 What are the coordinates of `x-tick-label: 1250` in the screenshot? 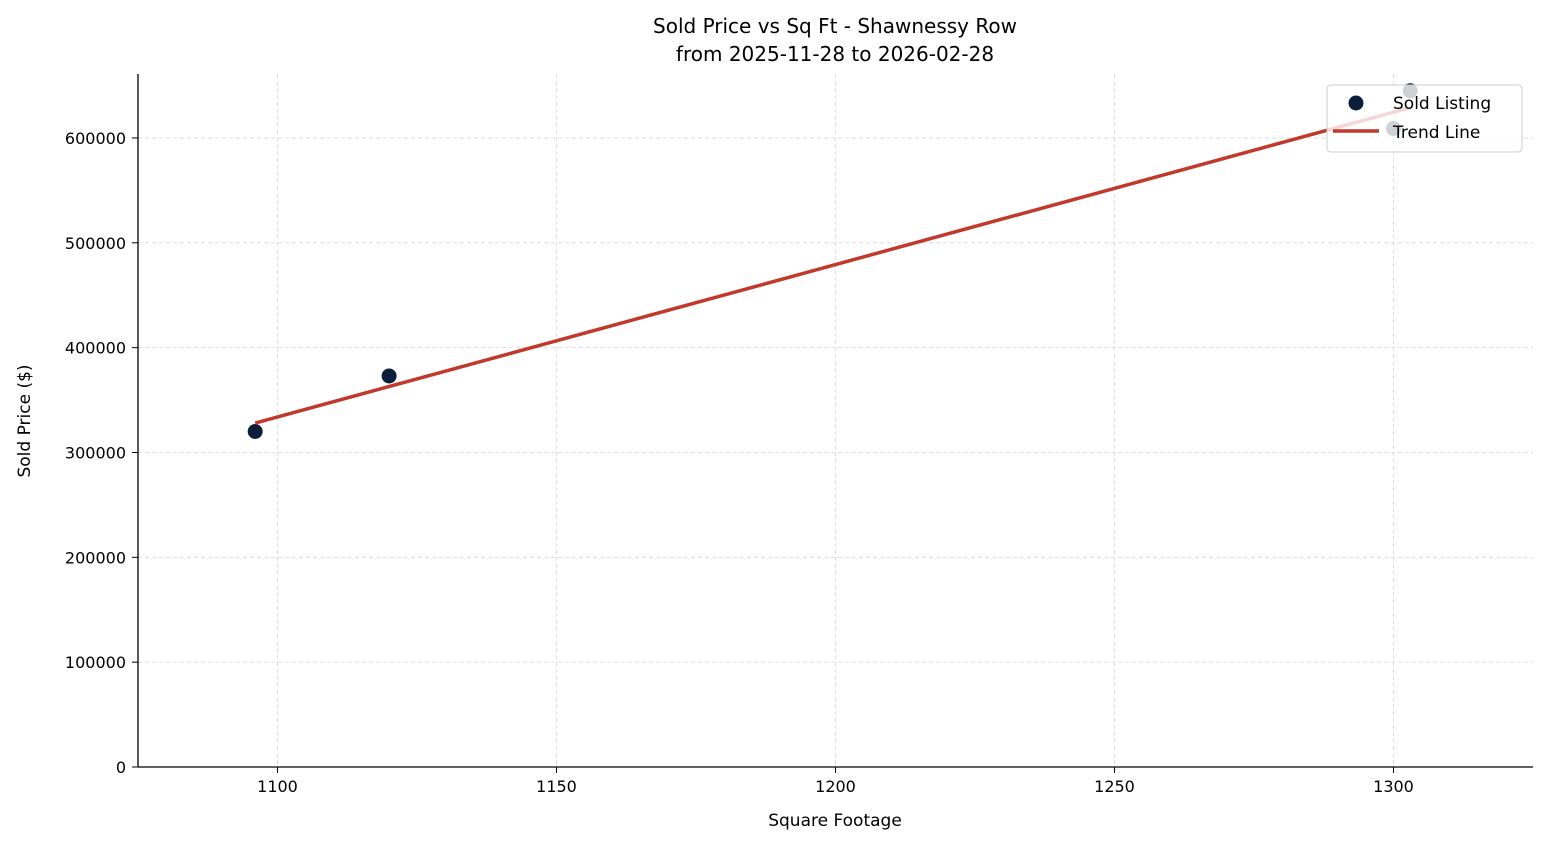 It's located at (1114, 786).